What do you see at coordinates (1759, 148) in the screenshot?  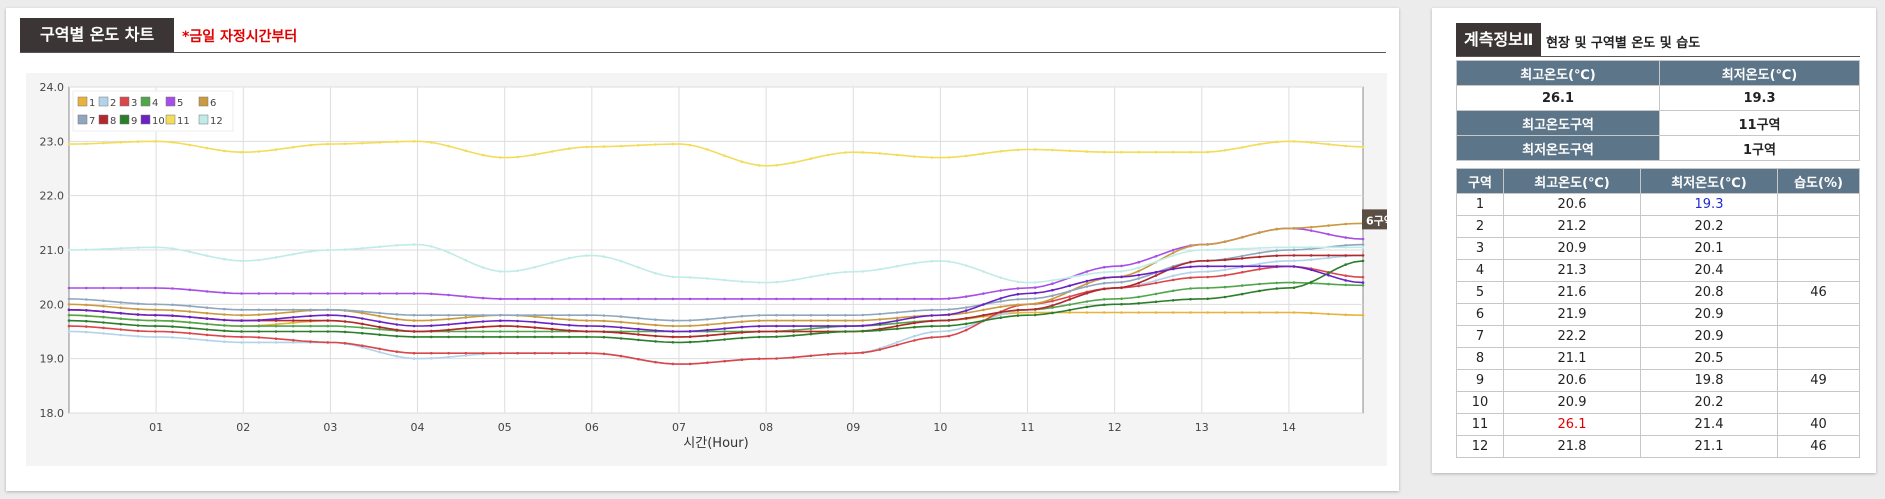 I see `min-zone-value: 1구역` at bounding box center [1759, 148].